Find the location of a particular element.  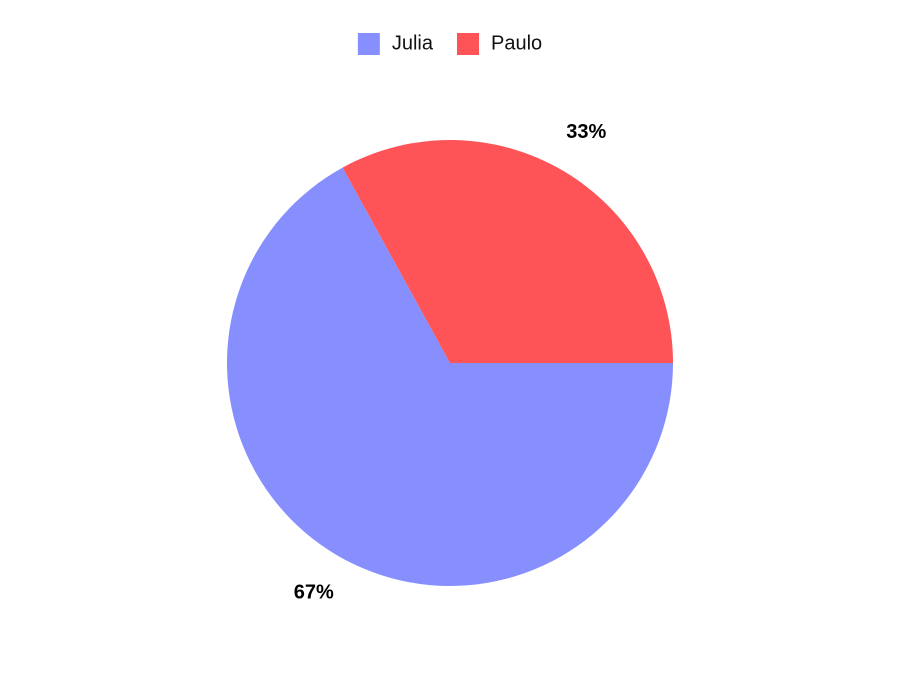

legend-swatch-julia is located at coordinates (368, 44).